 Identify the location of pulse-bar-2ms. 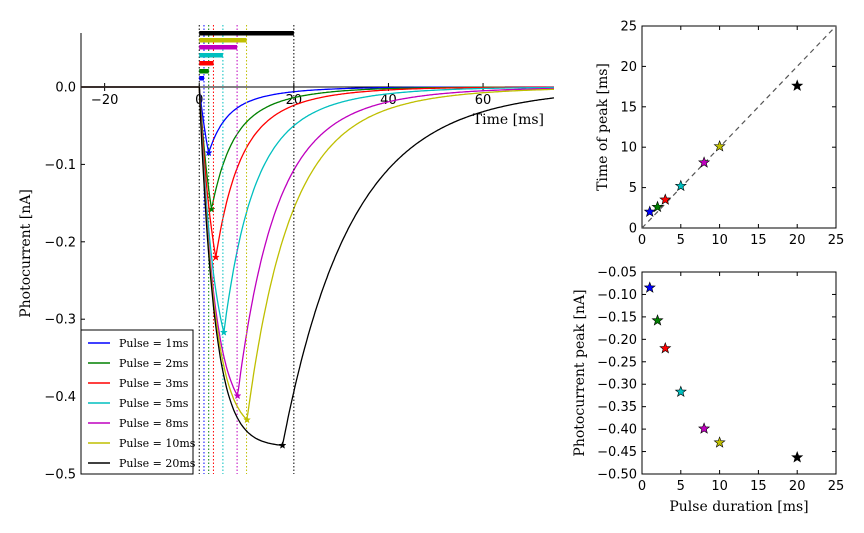
(204, 71).